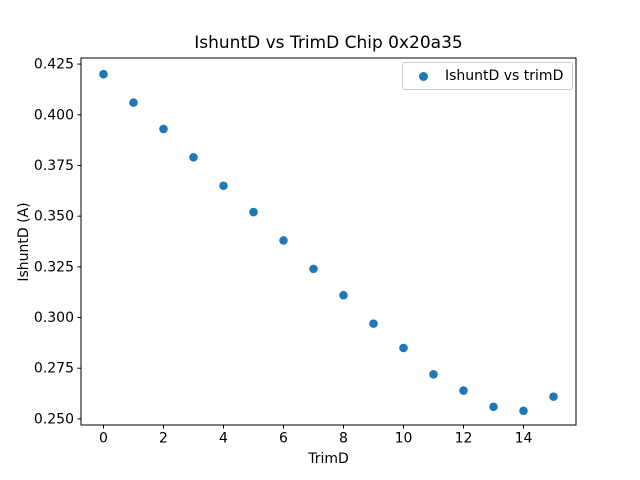 The width and height of the screenshot is (640, 480). What do you see at coordinates (54, 65) in the screenshot?
I see `y-tick-label: 0.425` at bounding box center [54, 65].